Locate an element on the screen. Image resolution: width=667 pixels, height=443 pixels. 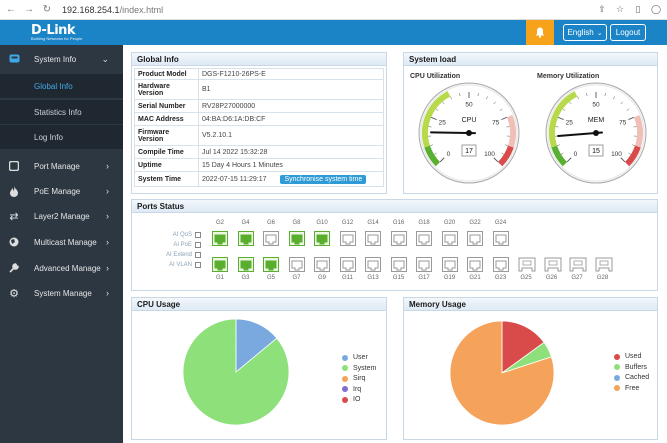
chevron-right-icon: › is located at coordinates (107, 293).